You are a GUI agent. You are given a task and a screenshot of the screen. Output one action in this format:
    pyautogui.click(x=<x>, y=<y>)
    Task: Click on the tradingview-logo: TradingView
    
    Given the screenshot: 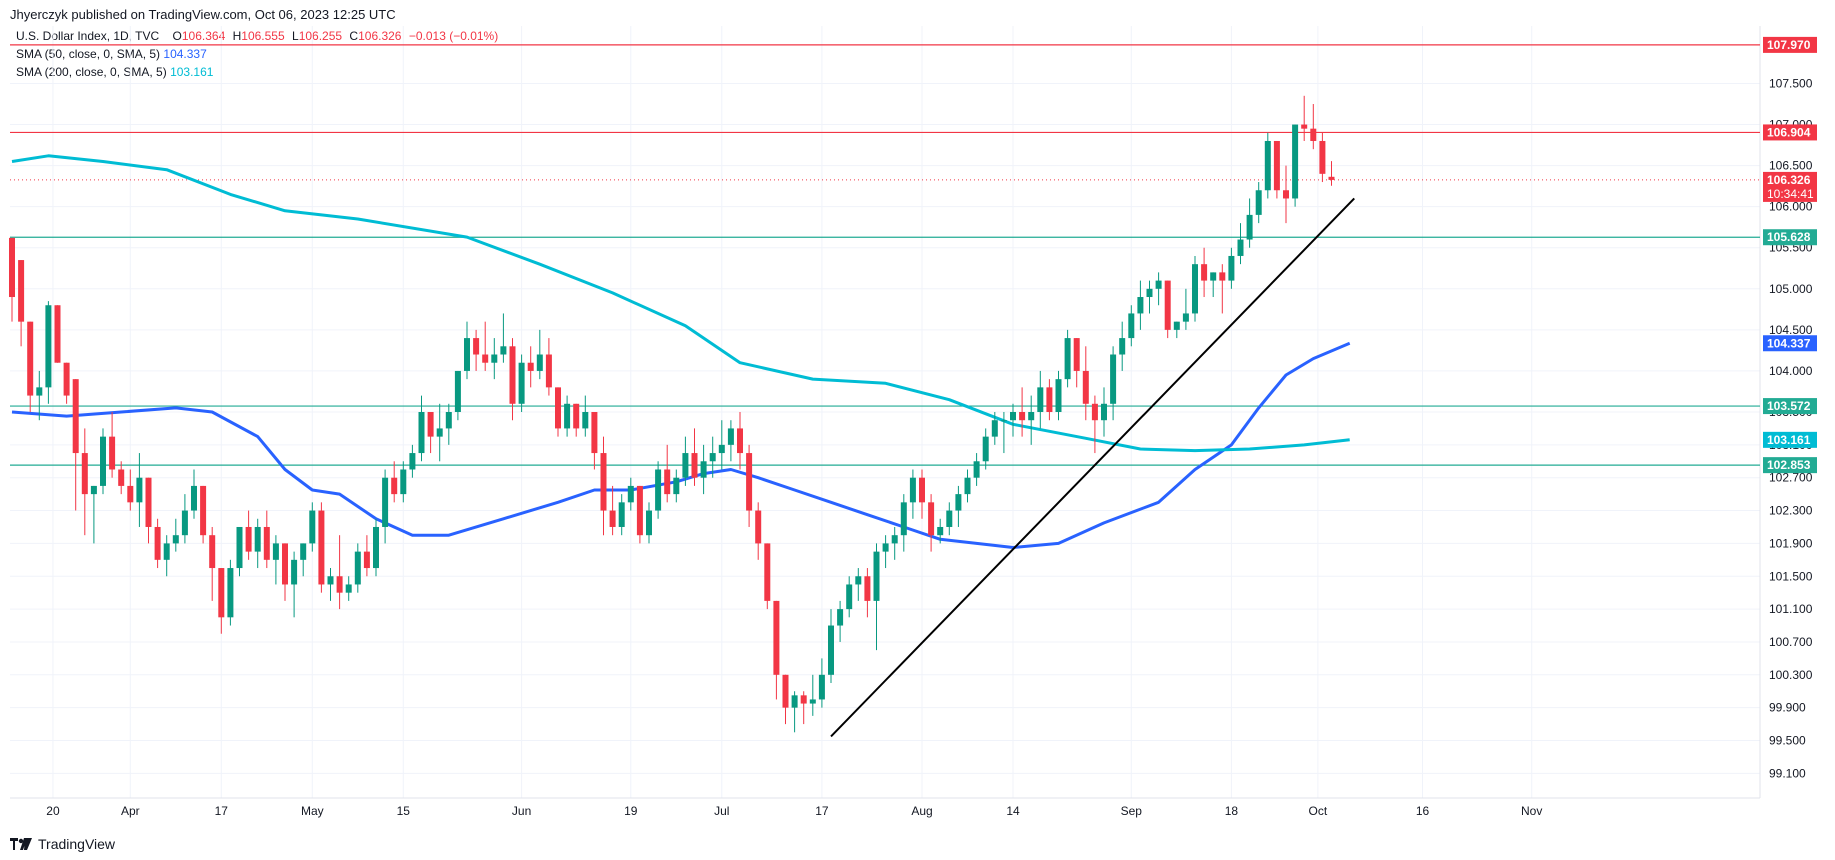 What is the action you would take?
    pyautogui.click(x=62, y=844)
    